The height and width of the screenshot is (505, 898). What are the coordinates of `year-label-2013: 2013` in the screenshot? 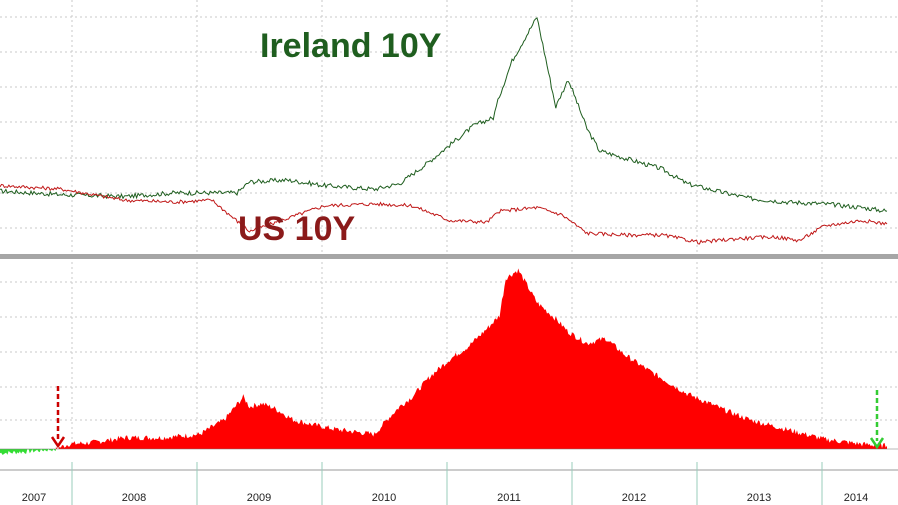 It's located at (759, 498).